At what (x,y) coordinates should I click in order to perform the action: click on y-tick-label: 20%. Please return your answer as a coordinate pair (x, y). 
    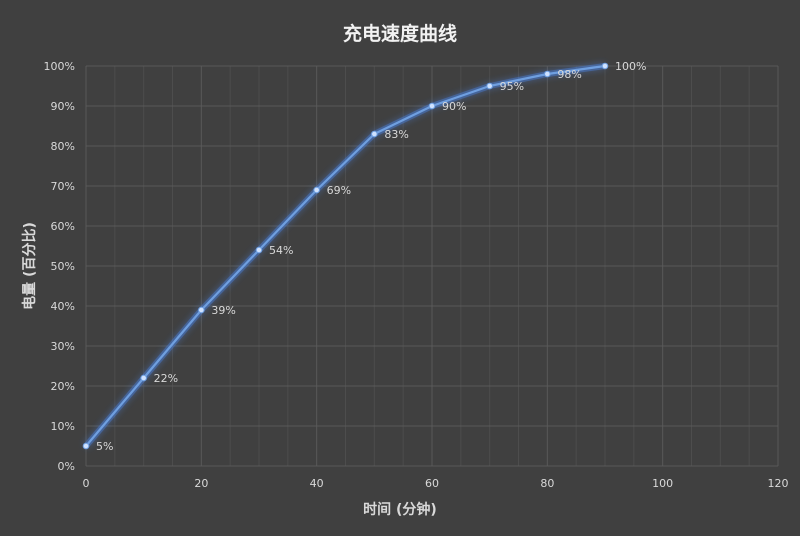
    Looking at the image, I should click on (63, 386).